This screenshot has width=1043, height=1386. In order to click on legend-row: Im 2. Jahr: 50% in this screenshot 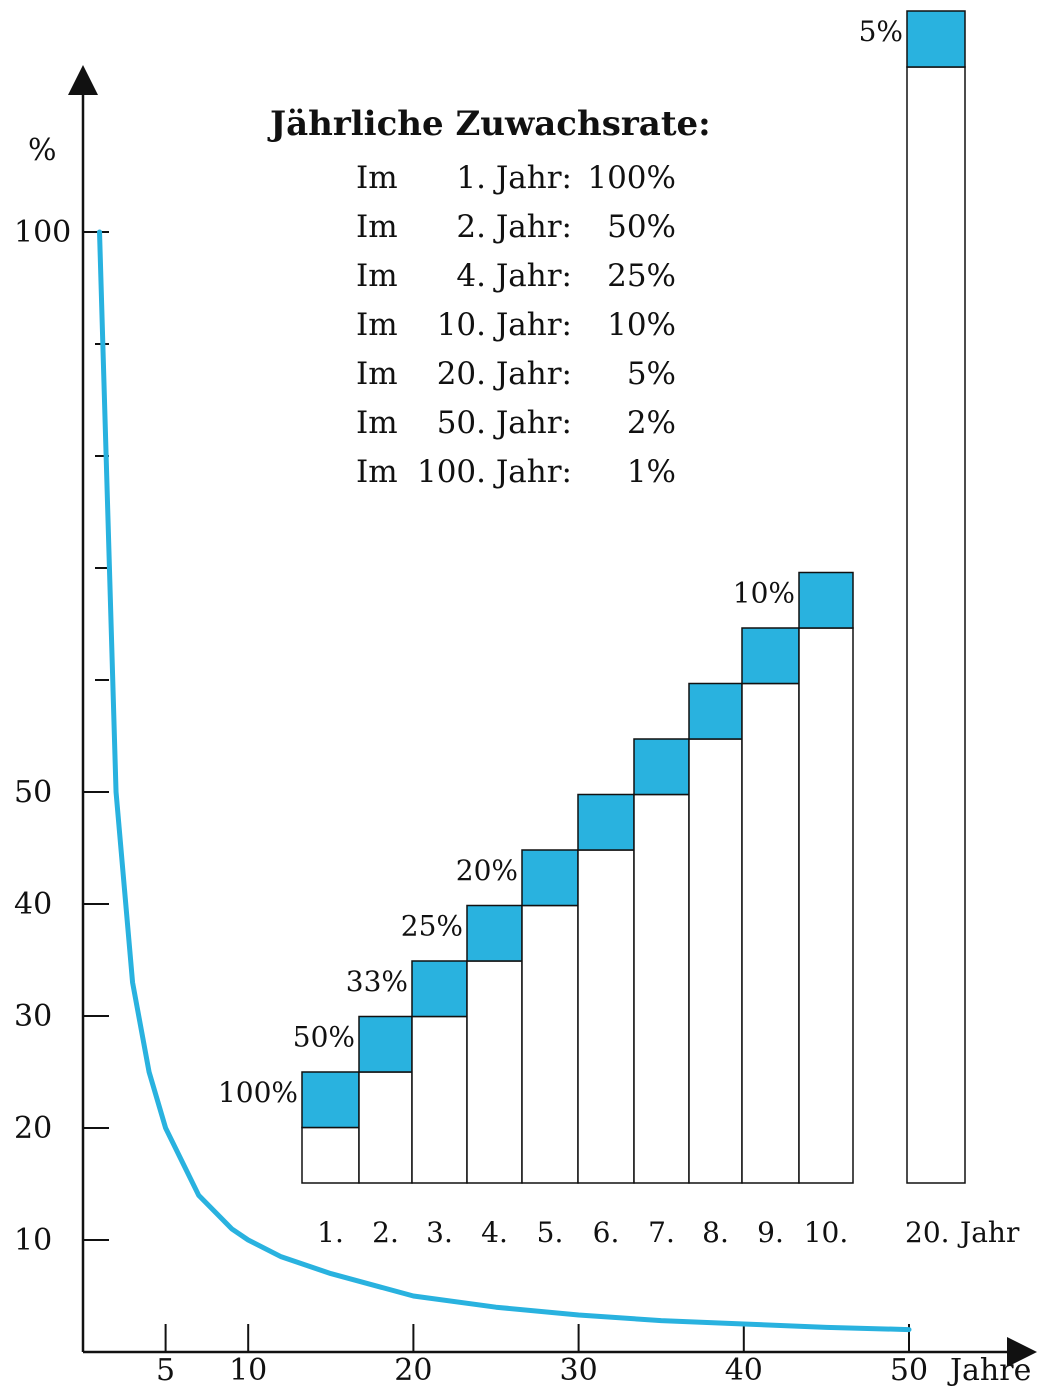, I will do `click(516, 227)`.